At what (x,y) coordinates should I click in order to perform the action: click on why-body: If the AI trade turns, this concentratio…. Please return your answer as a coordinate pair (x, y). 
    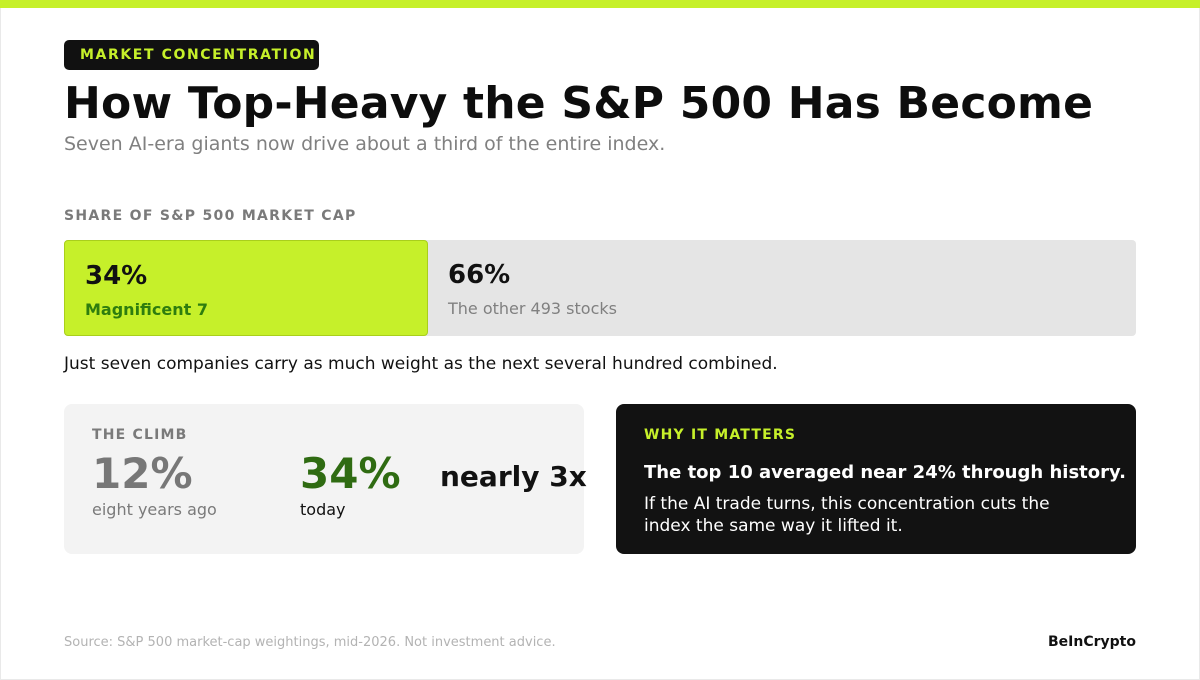
    Looking at the image, I should click on (847, 515).